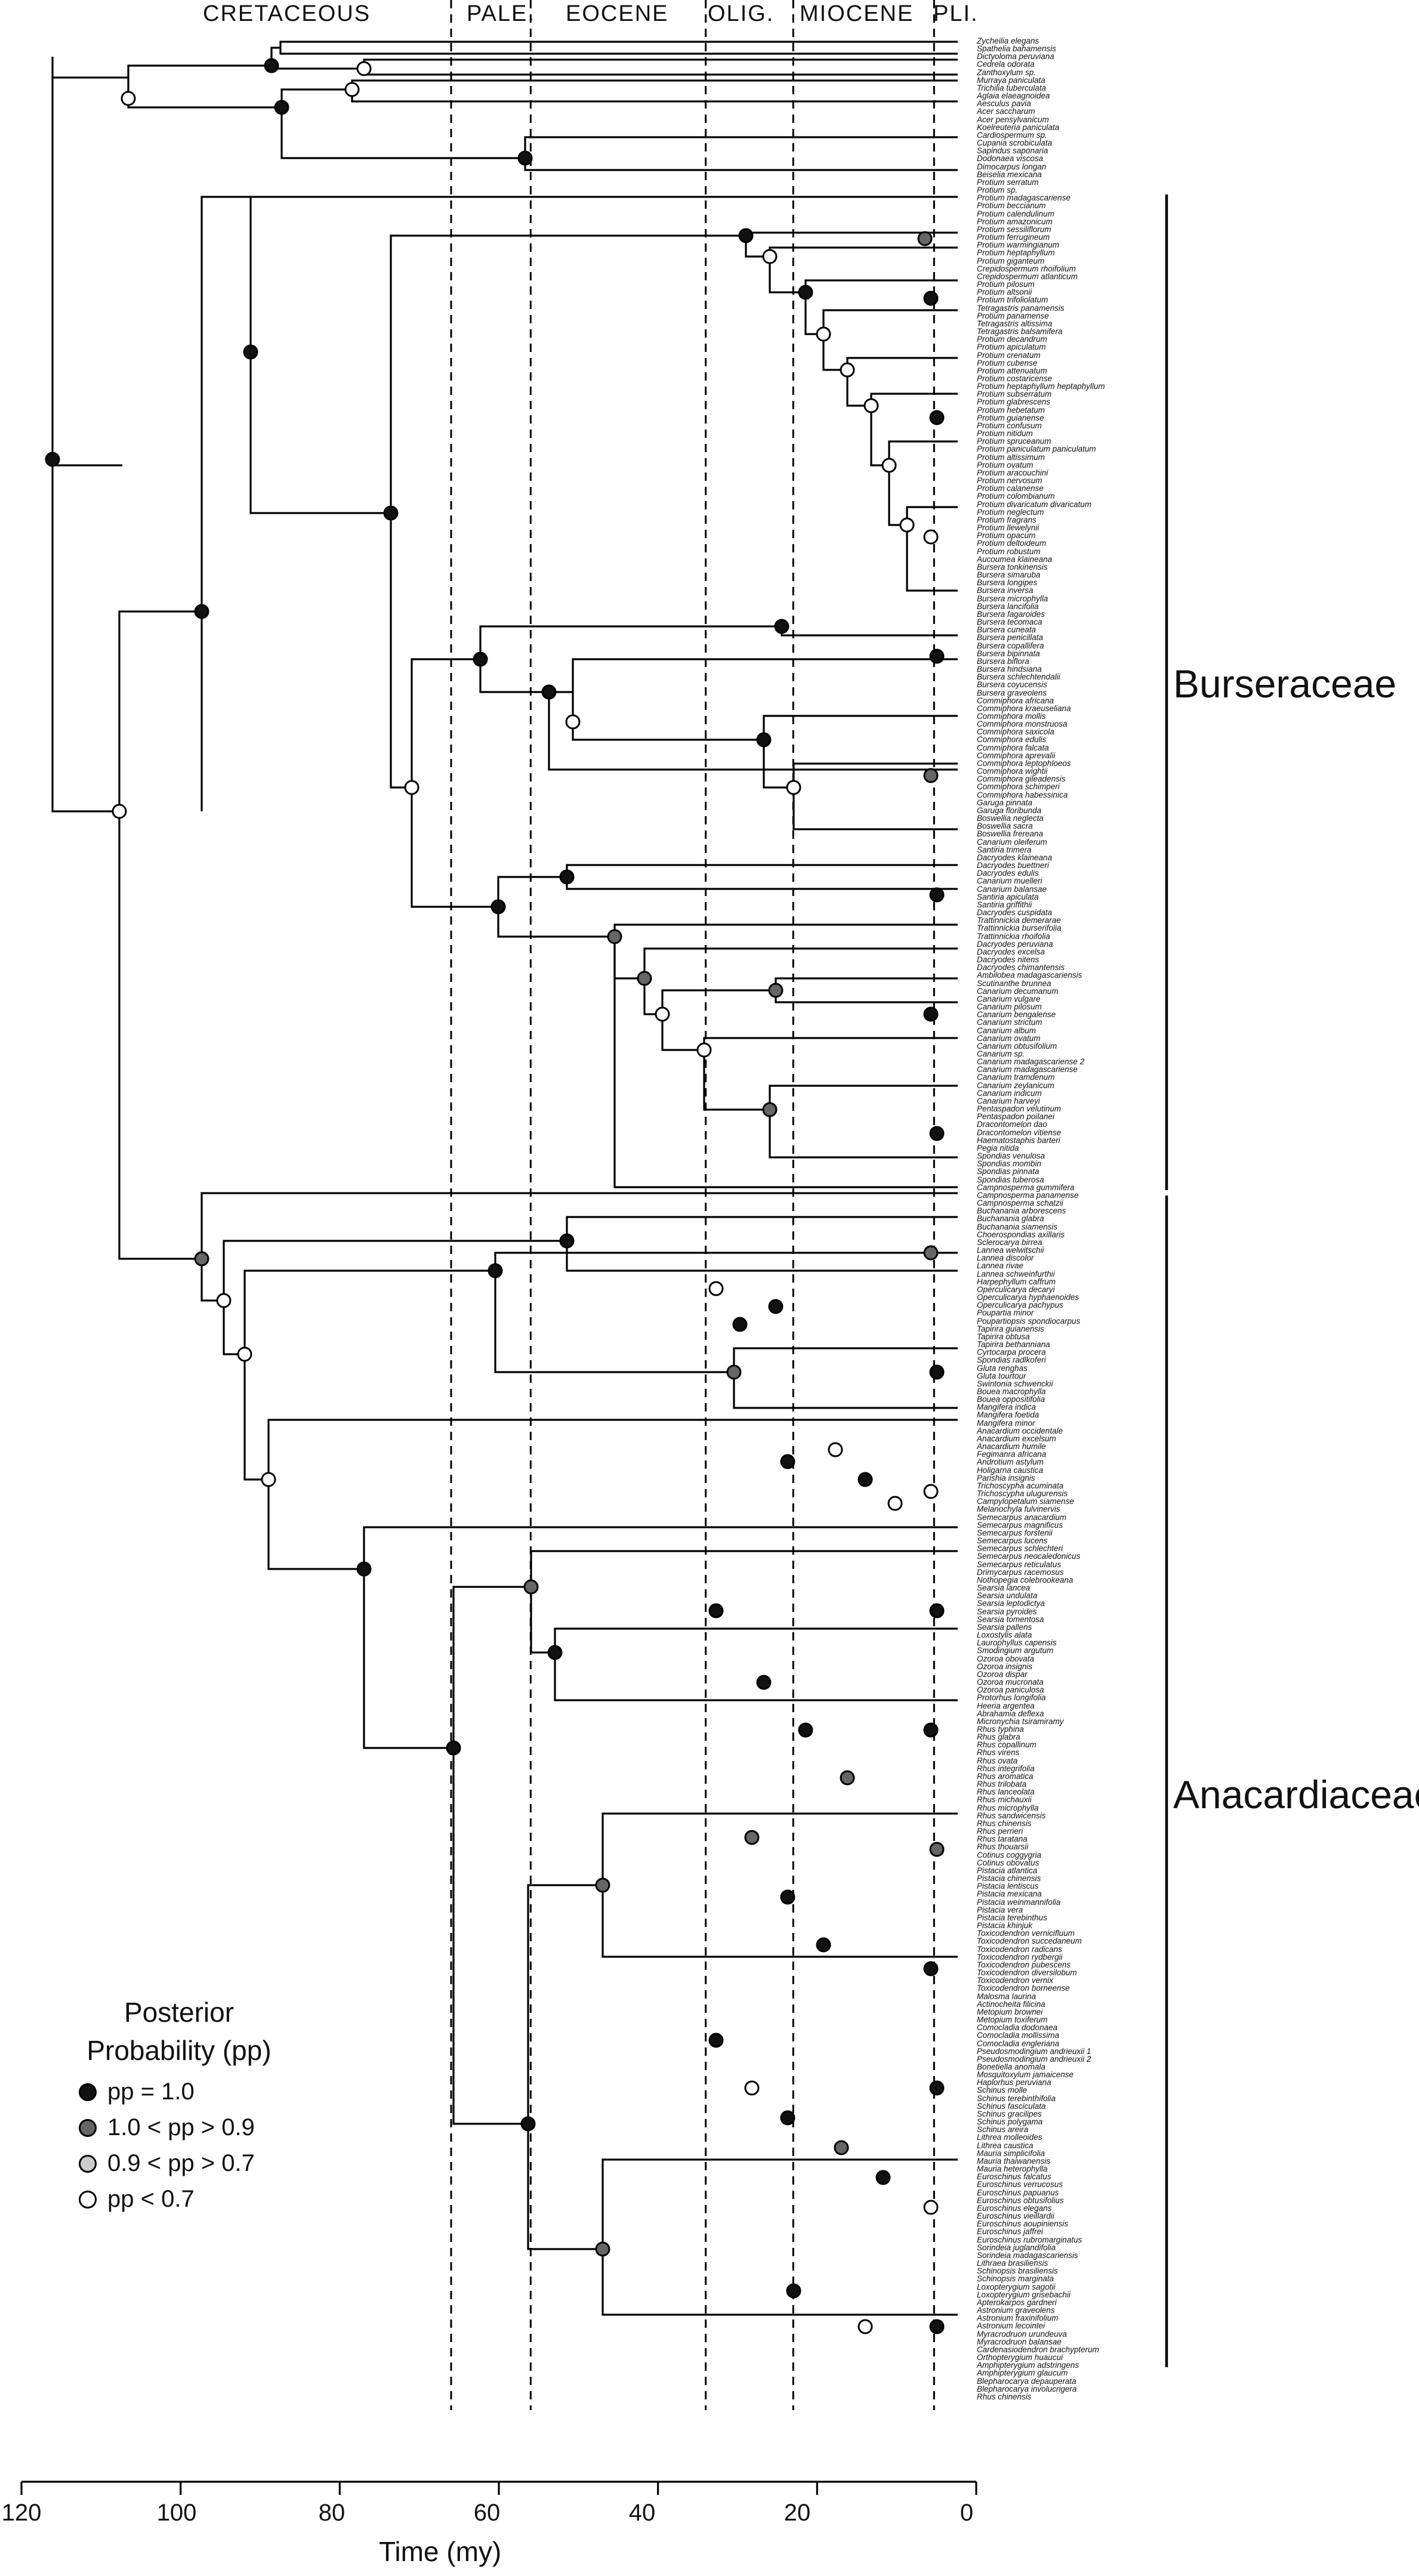  What do you see at coordinates (1010, 818) in the screenshot?
I see `taxon-label: Boswellia neglecta` at bounding box center [1010, 818].